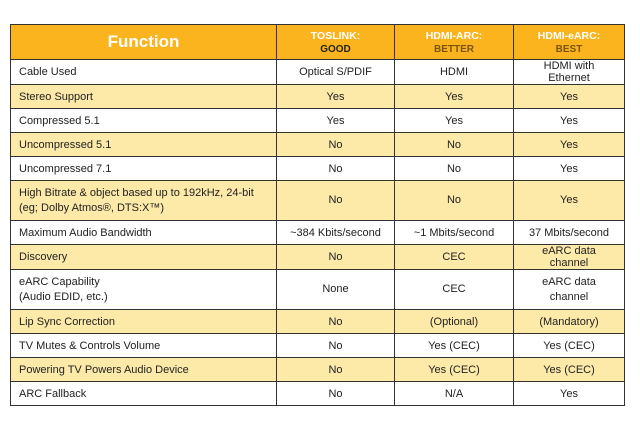 This screenshot has height=427, width=640. I want to click on table-row: Discovery No CEC eARC data channel, so click(317, 257).